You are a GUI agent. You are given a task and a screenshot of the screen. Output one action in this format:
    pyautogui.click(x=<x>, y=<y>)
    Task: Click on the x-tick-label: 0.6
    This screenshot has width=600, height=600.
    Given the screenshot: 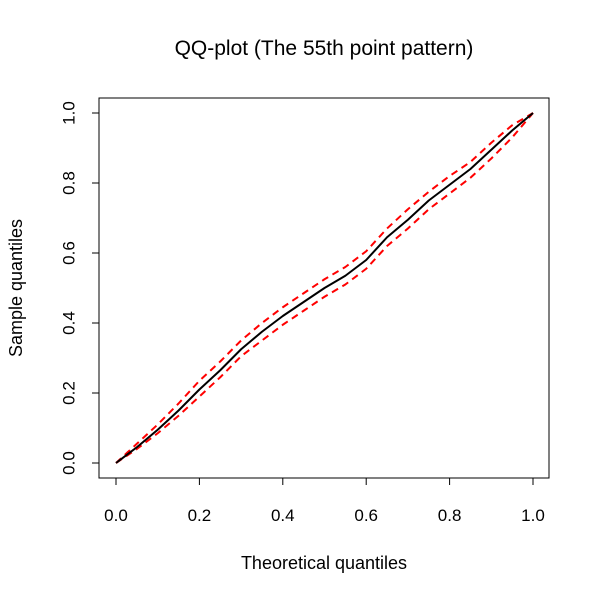 What is the action you would take?
    pyautogui.click(x=366, y=515)
    